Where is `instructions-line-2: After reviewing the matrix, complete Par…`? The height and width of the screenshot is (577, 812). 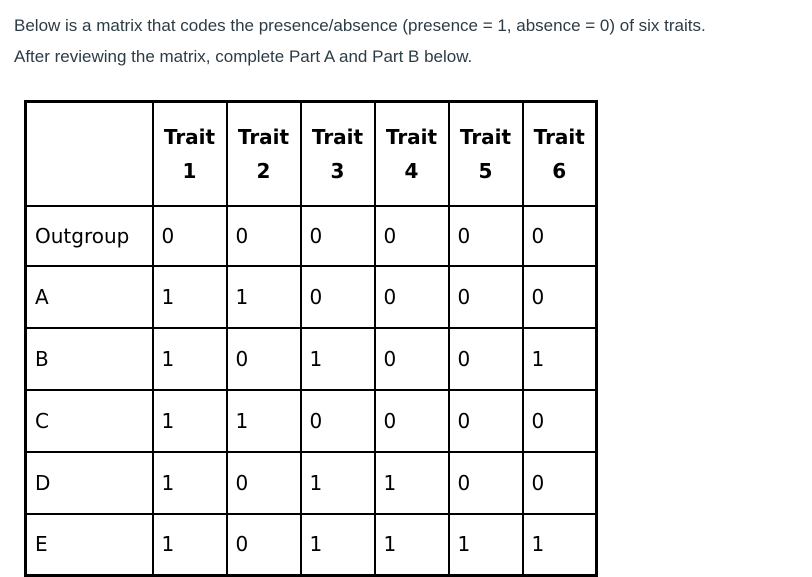 instructions-line-2: After reviewing the matrix, complete Par… is located at coordinates (243, 56).